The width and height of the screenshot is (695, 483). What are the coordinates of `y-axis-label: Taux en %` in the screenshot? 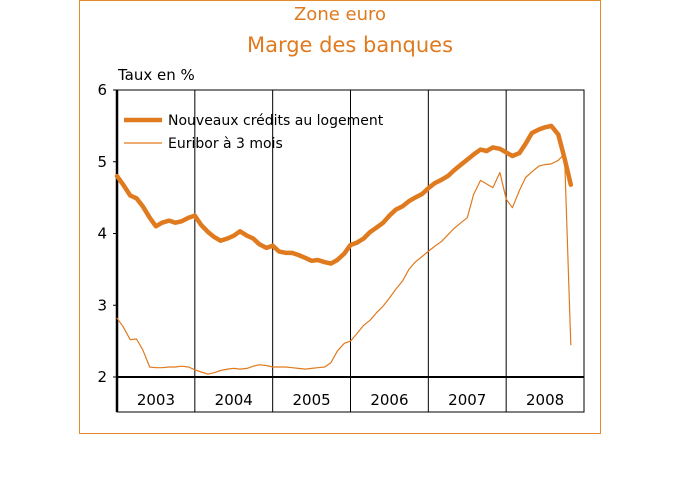 It's located at (156, 75).